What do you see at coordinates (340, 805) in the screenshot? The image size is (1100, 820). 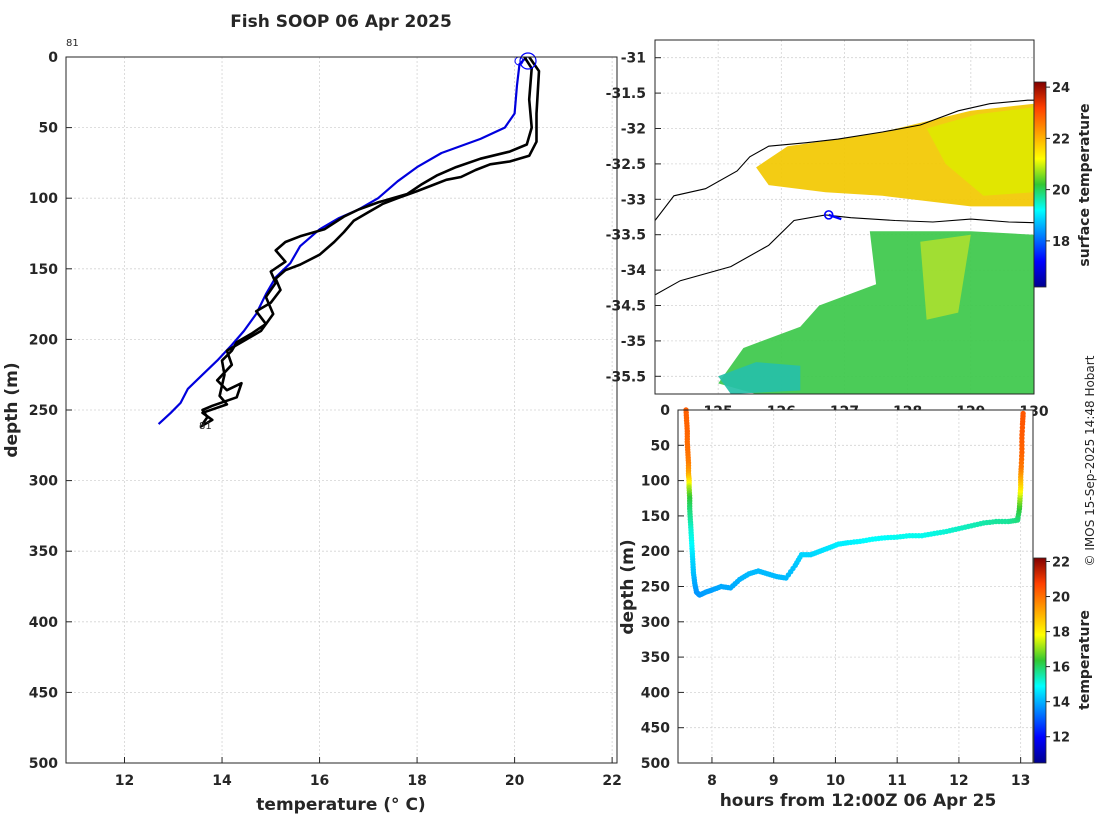 I see `profile-x-label: temperature (° C)` at bounding box center [340, 805].